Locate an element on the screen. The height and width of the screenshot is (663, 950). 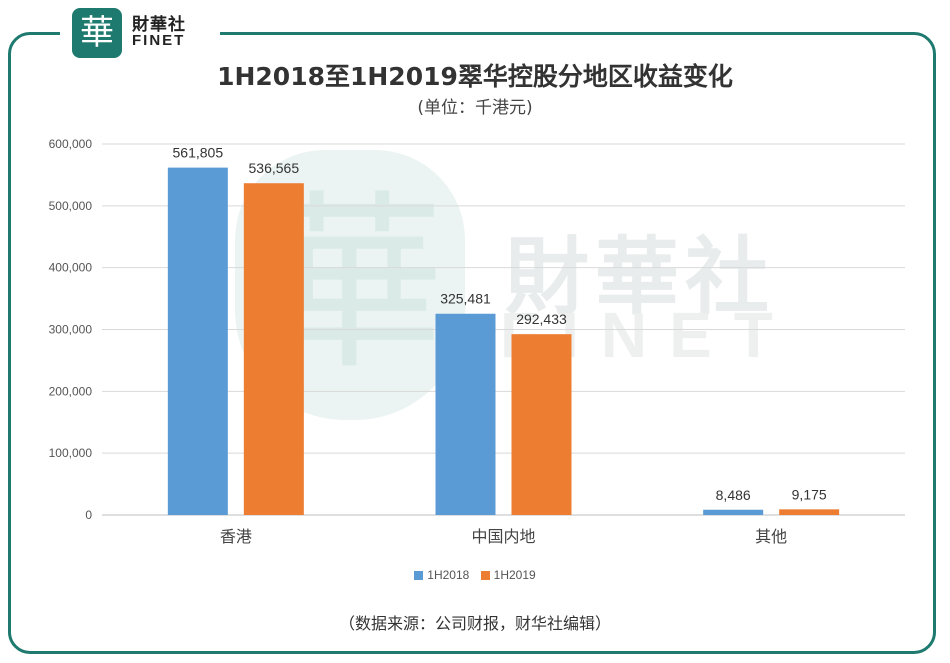
watermark-name-cn: 財華社 is located at coordinates (640, 277).